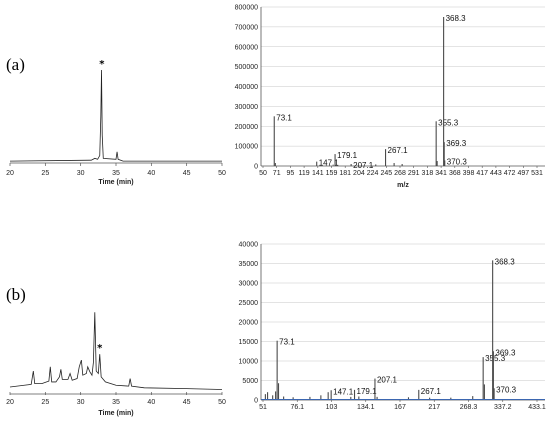 This screenshot has width=550, height=428. I want to click on spectrum-x-tick-label: 181, so click(345, 173).